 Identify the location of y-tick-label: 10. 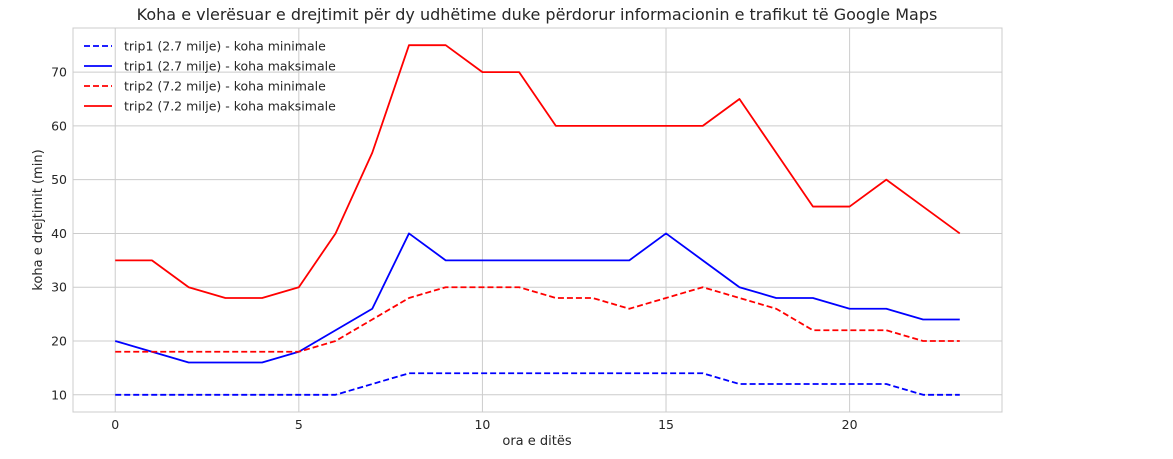
(59, 394).